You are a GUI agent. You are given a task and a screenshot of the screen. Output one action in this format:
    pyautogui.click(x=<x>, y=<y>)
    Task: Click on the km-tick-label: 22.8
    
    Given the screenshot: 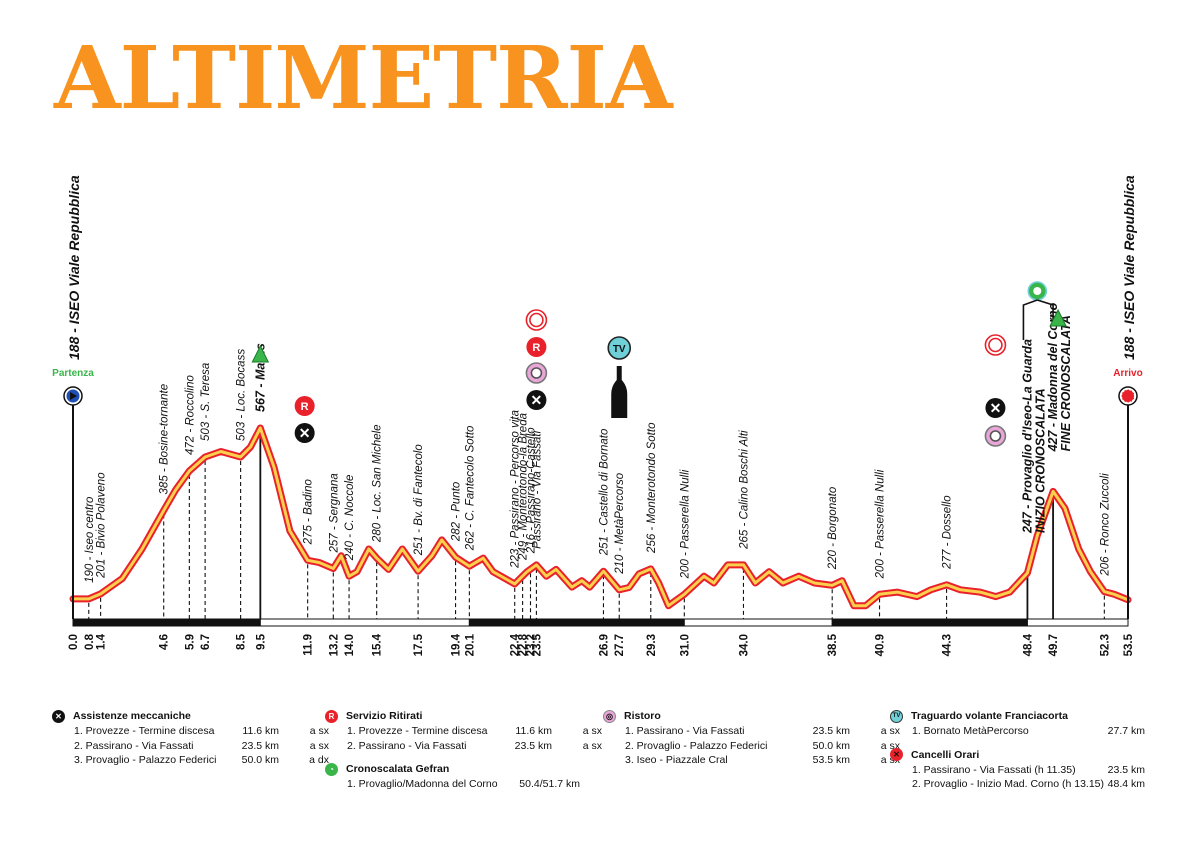 What is the action you would take?
    pyautogui.click(x=524, y=644)
    